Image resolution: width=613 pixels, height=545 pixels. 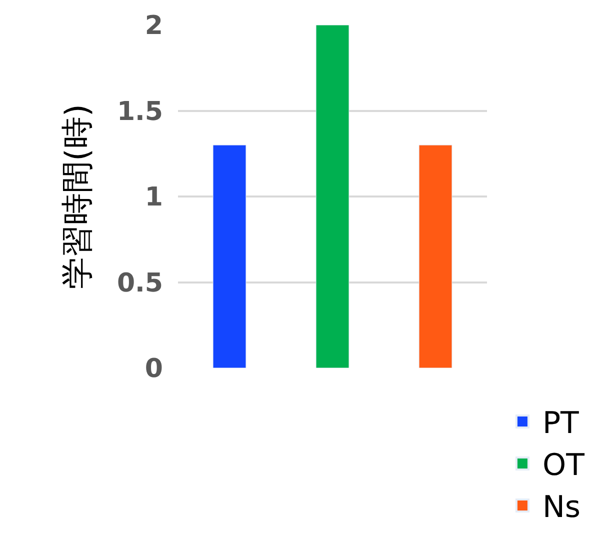 I want to click on legend-label: PT, so click(x=561, y=424).